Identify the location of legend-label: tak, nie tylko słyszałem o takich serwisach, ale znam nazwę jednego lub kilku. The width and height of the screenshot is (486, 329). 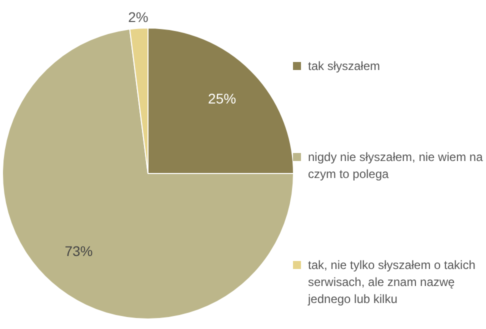
(392, 282).